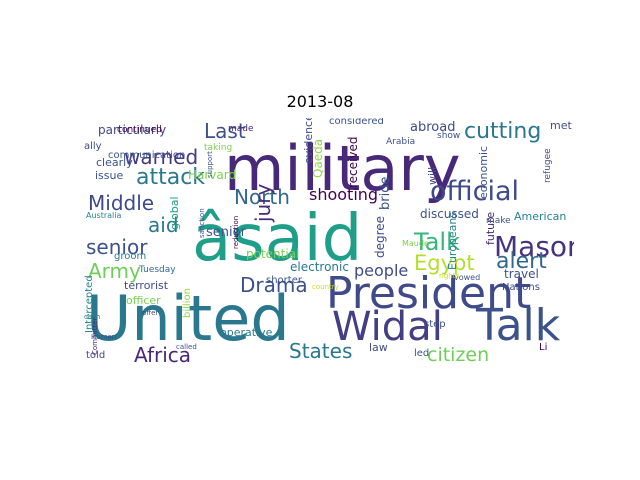  Describe the element at coordinates (483, 172) in the screenshot. I see `cloud-word: economic` at that location.